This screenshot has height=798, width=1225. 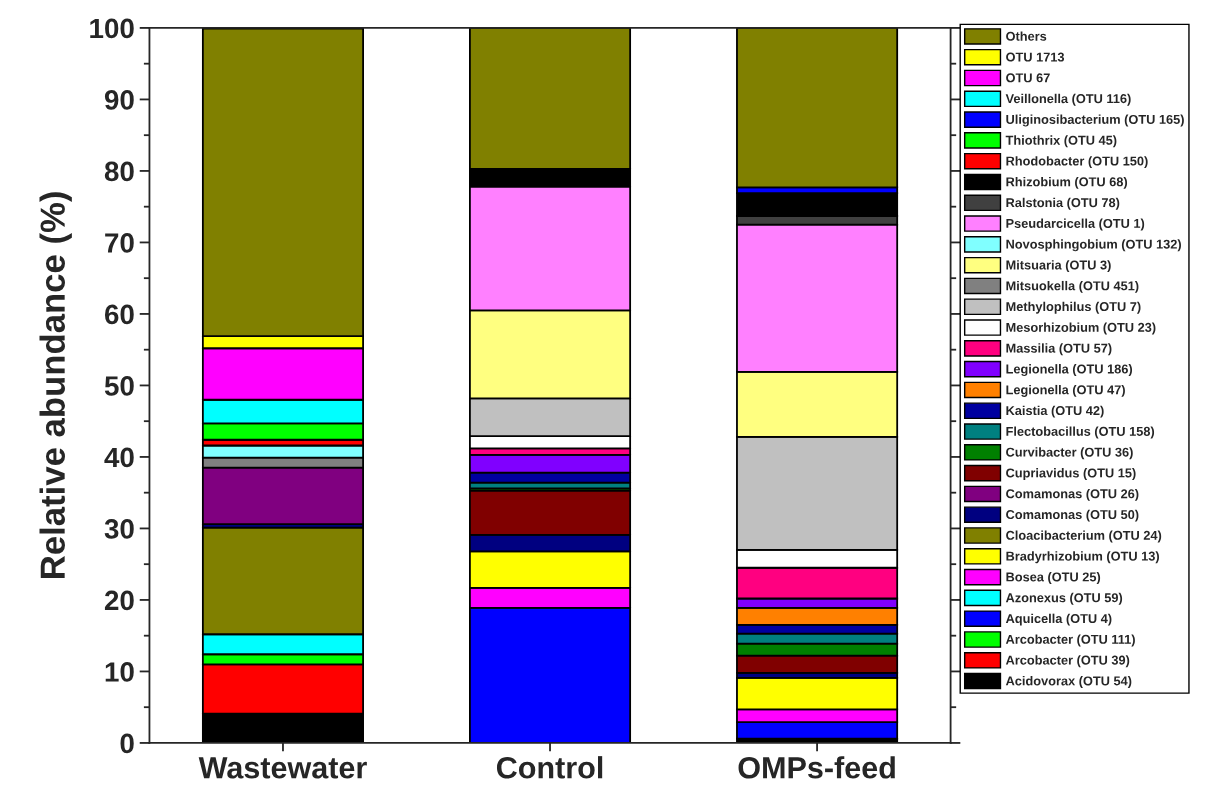 What do you see at coordinates (1058, 266) in the screenshot?
I see `legend-label: Mitsuaria (OTU 3)` at bounding box center [1058, 266].